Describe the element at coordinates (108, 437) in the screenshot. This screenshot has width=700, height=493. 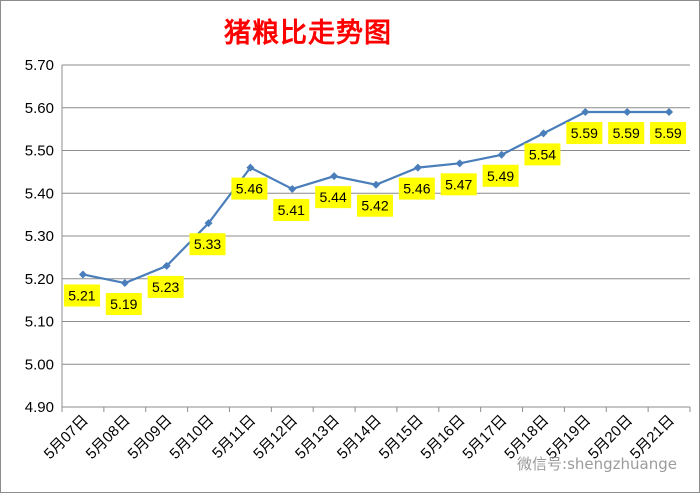
I see `x-tick-label: 5月08日` at that location.